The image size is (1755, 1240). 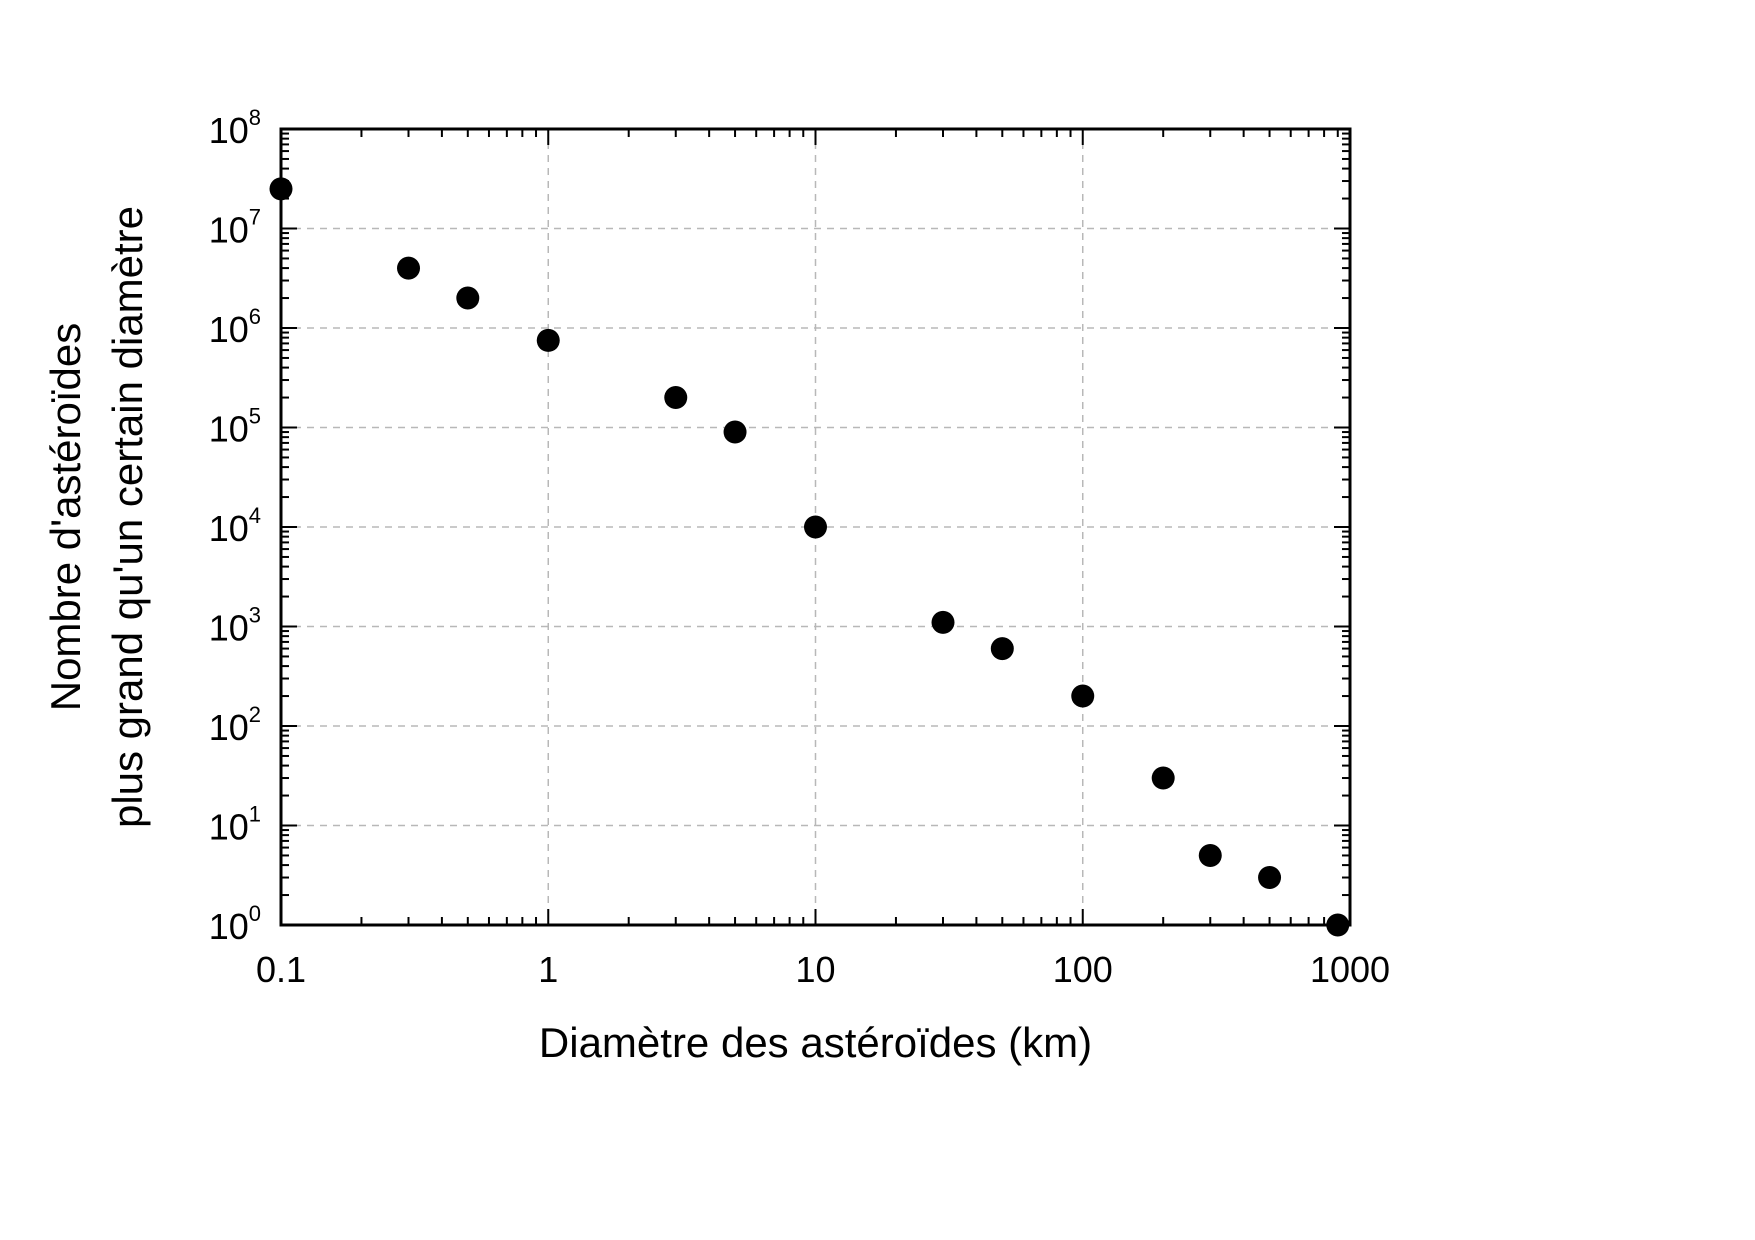 What do you see at coordinates (235, 327) in the screenshot?
I see `y-tick-label: 10⁶` at bounding box center [235, 327].